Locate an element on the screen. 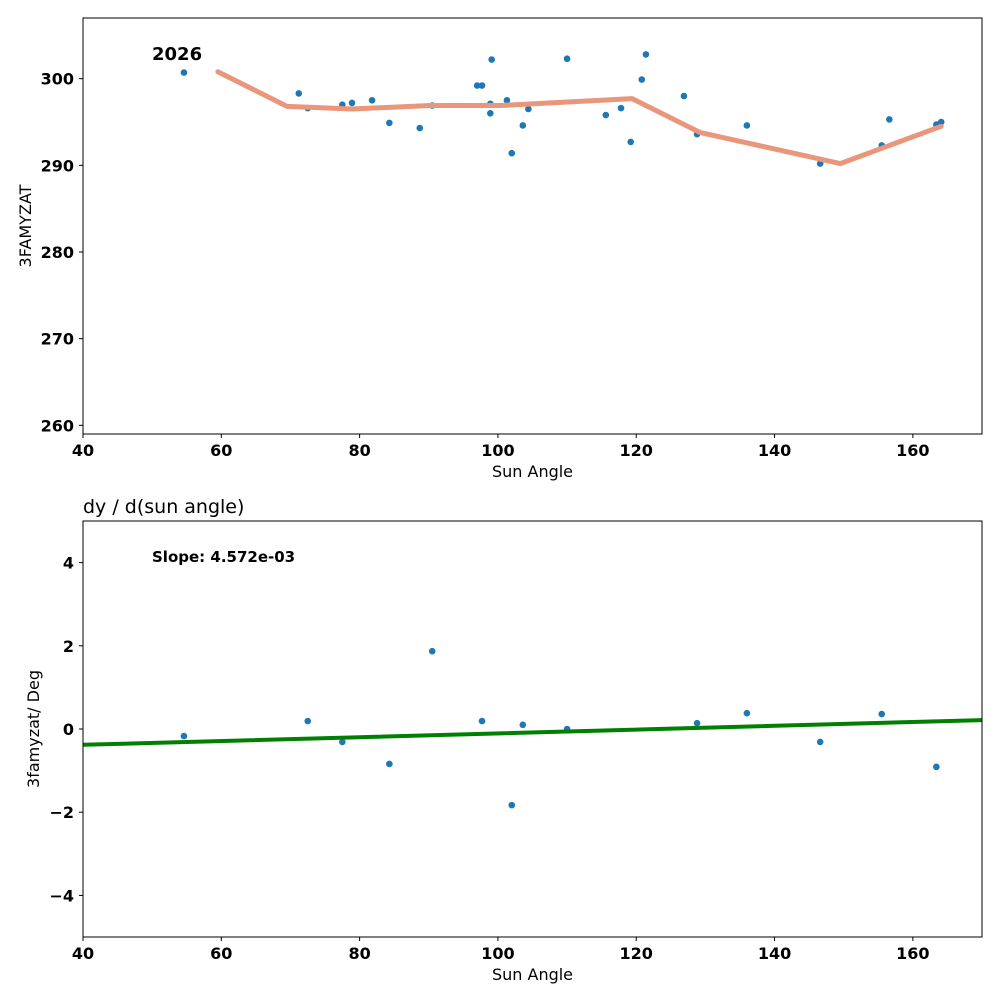 The image size is (1000, 1000). y-tick-label: 260 is located at coordinates (57, 425).